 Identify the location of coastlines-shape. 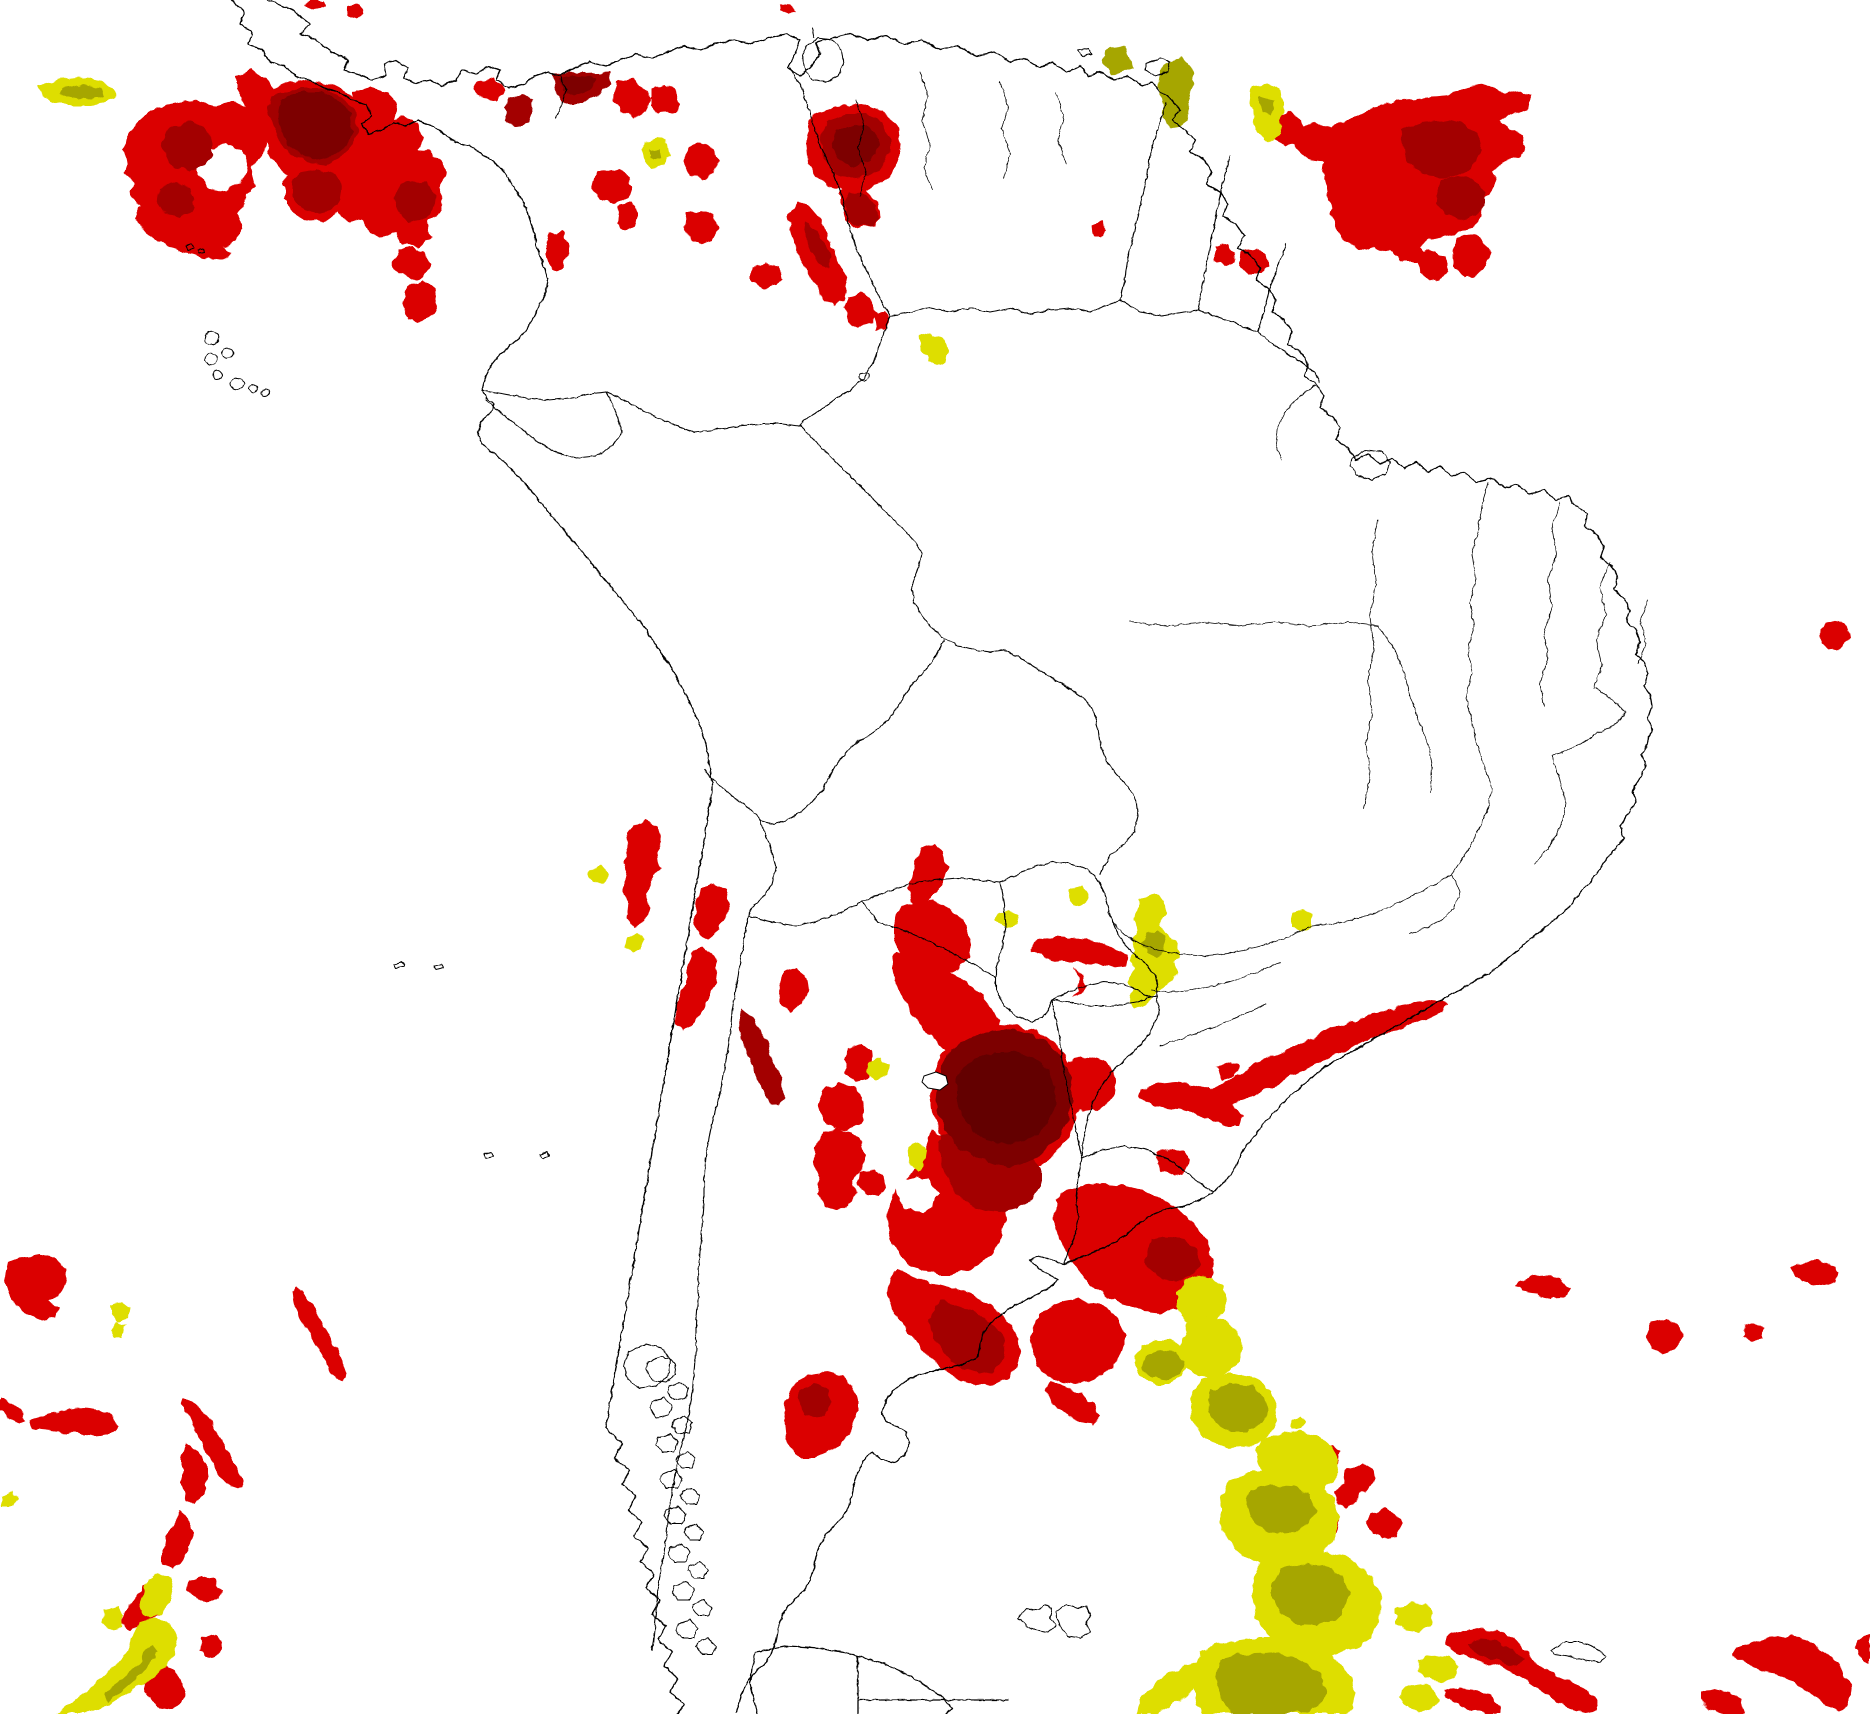
(754, 1682).